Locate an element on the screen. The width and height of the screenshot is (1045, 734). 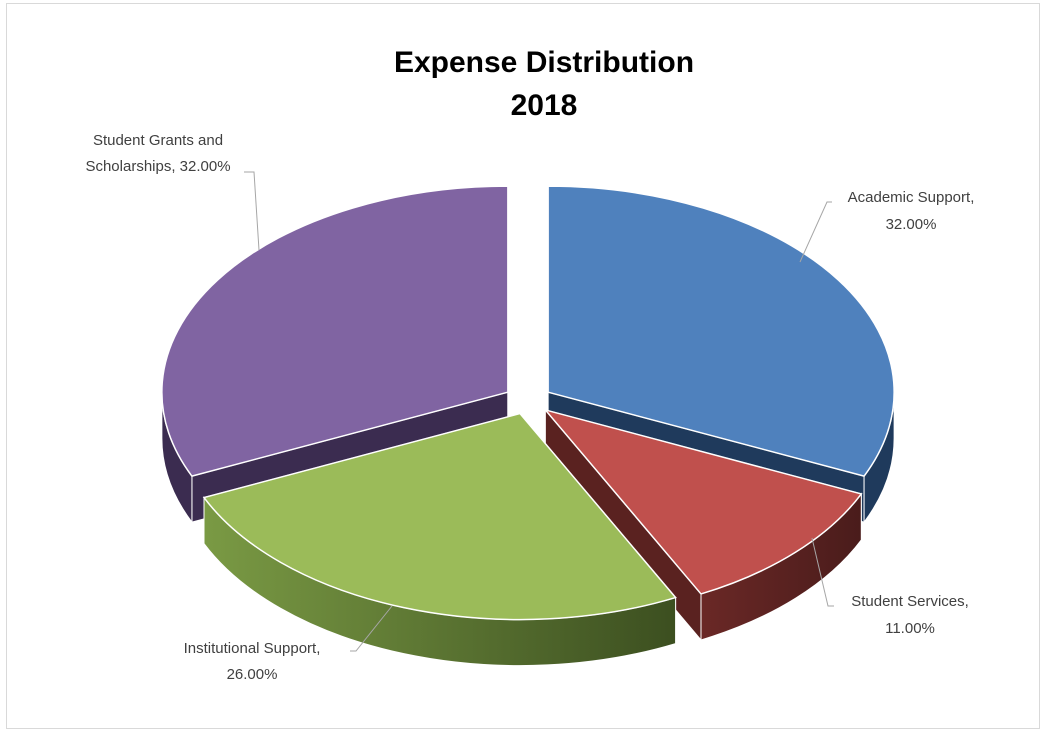
leader-line-student-services is located at coordinates (822, 572).